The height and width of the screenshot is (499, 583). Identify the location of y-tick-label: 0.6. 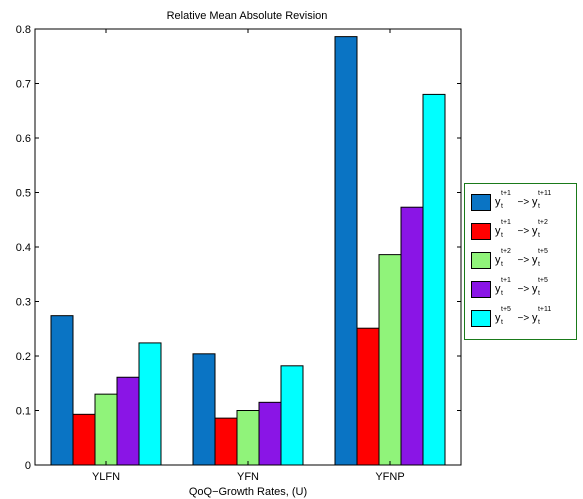
(23, 139).